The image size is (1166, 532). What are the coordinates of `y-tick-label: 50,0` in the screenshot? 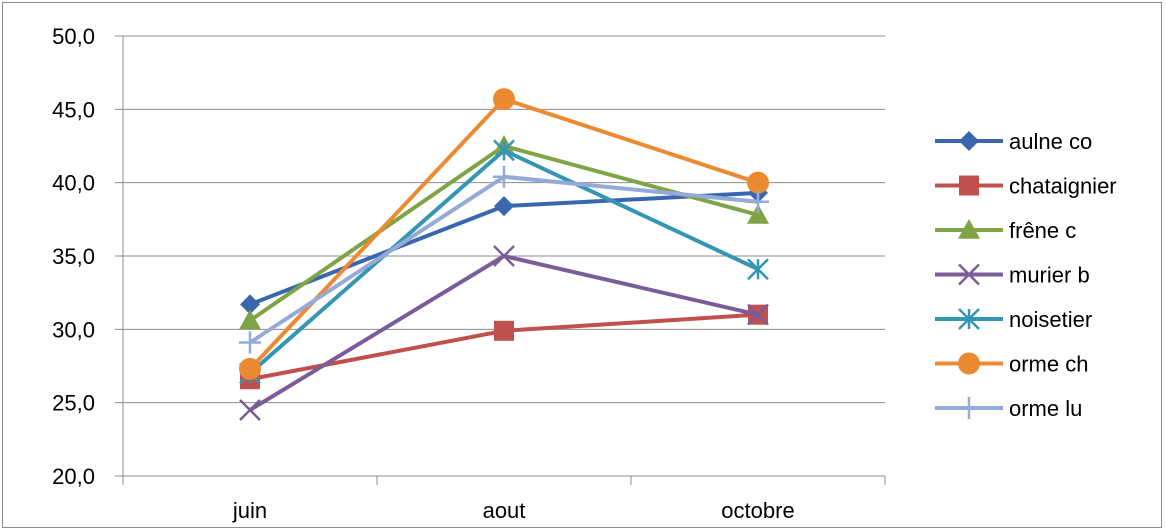 It's located at (73, 36).